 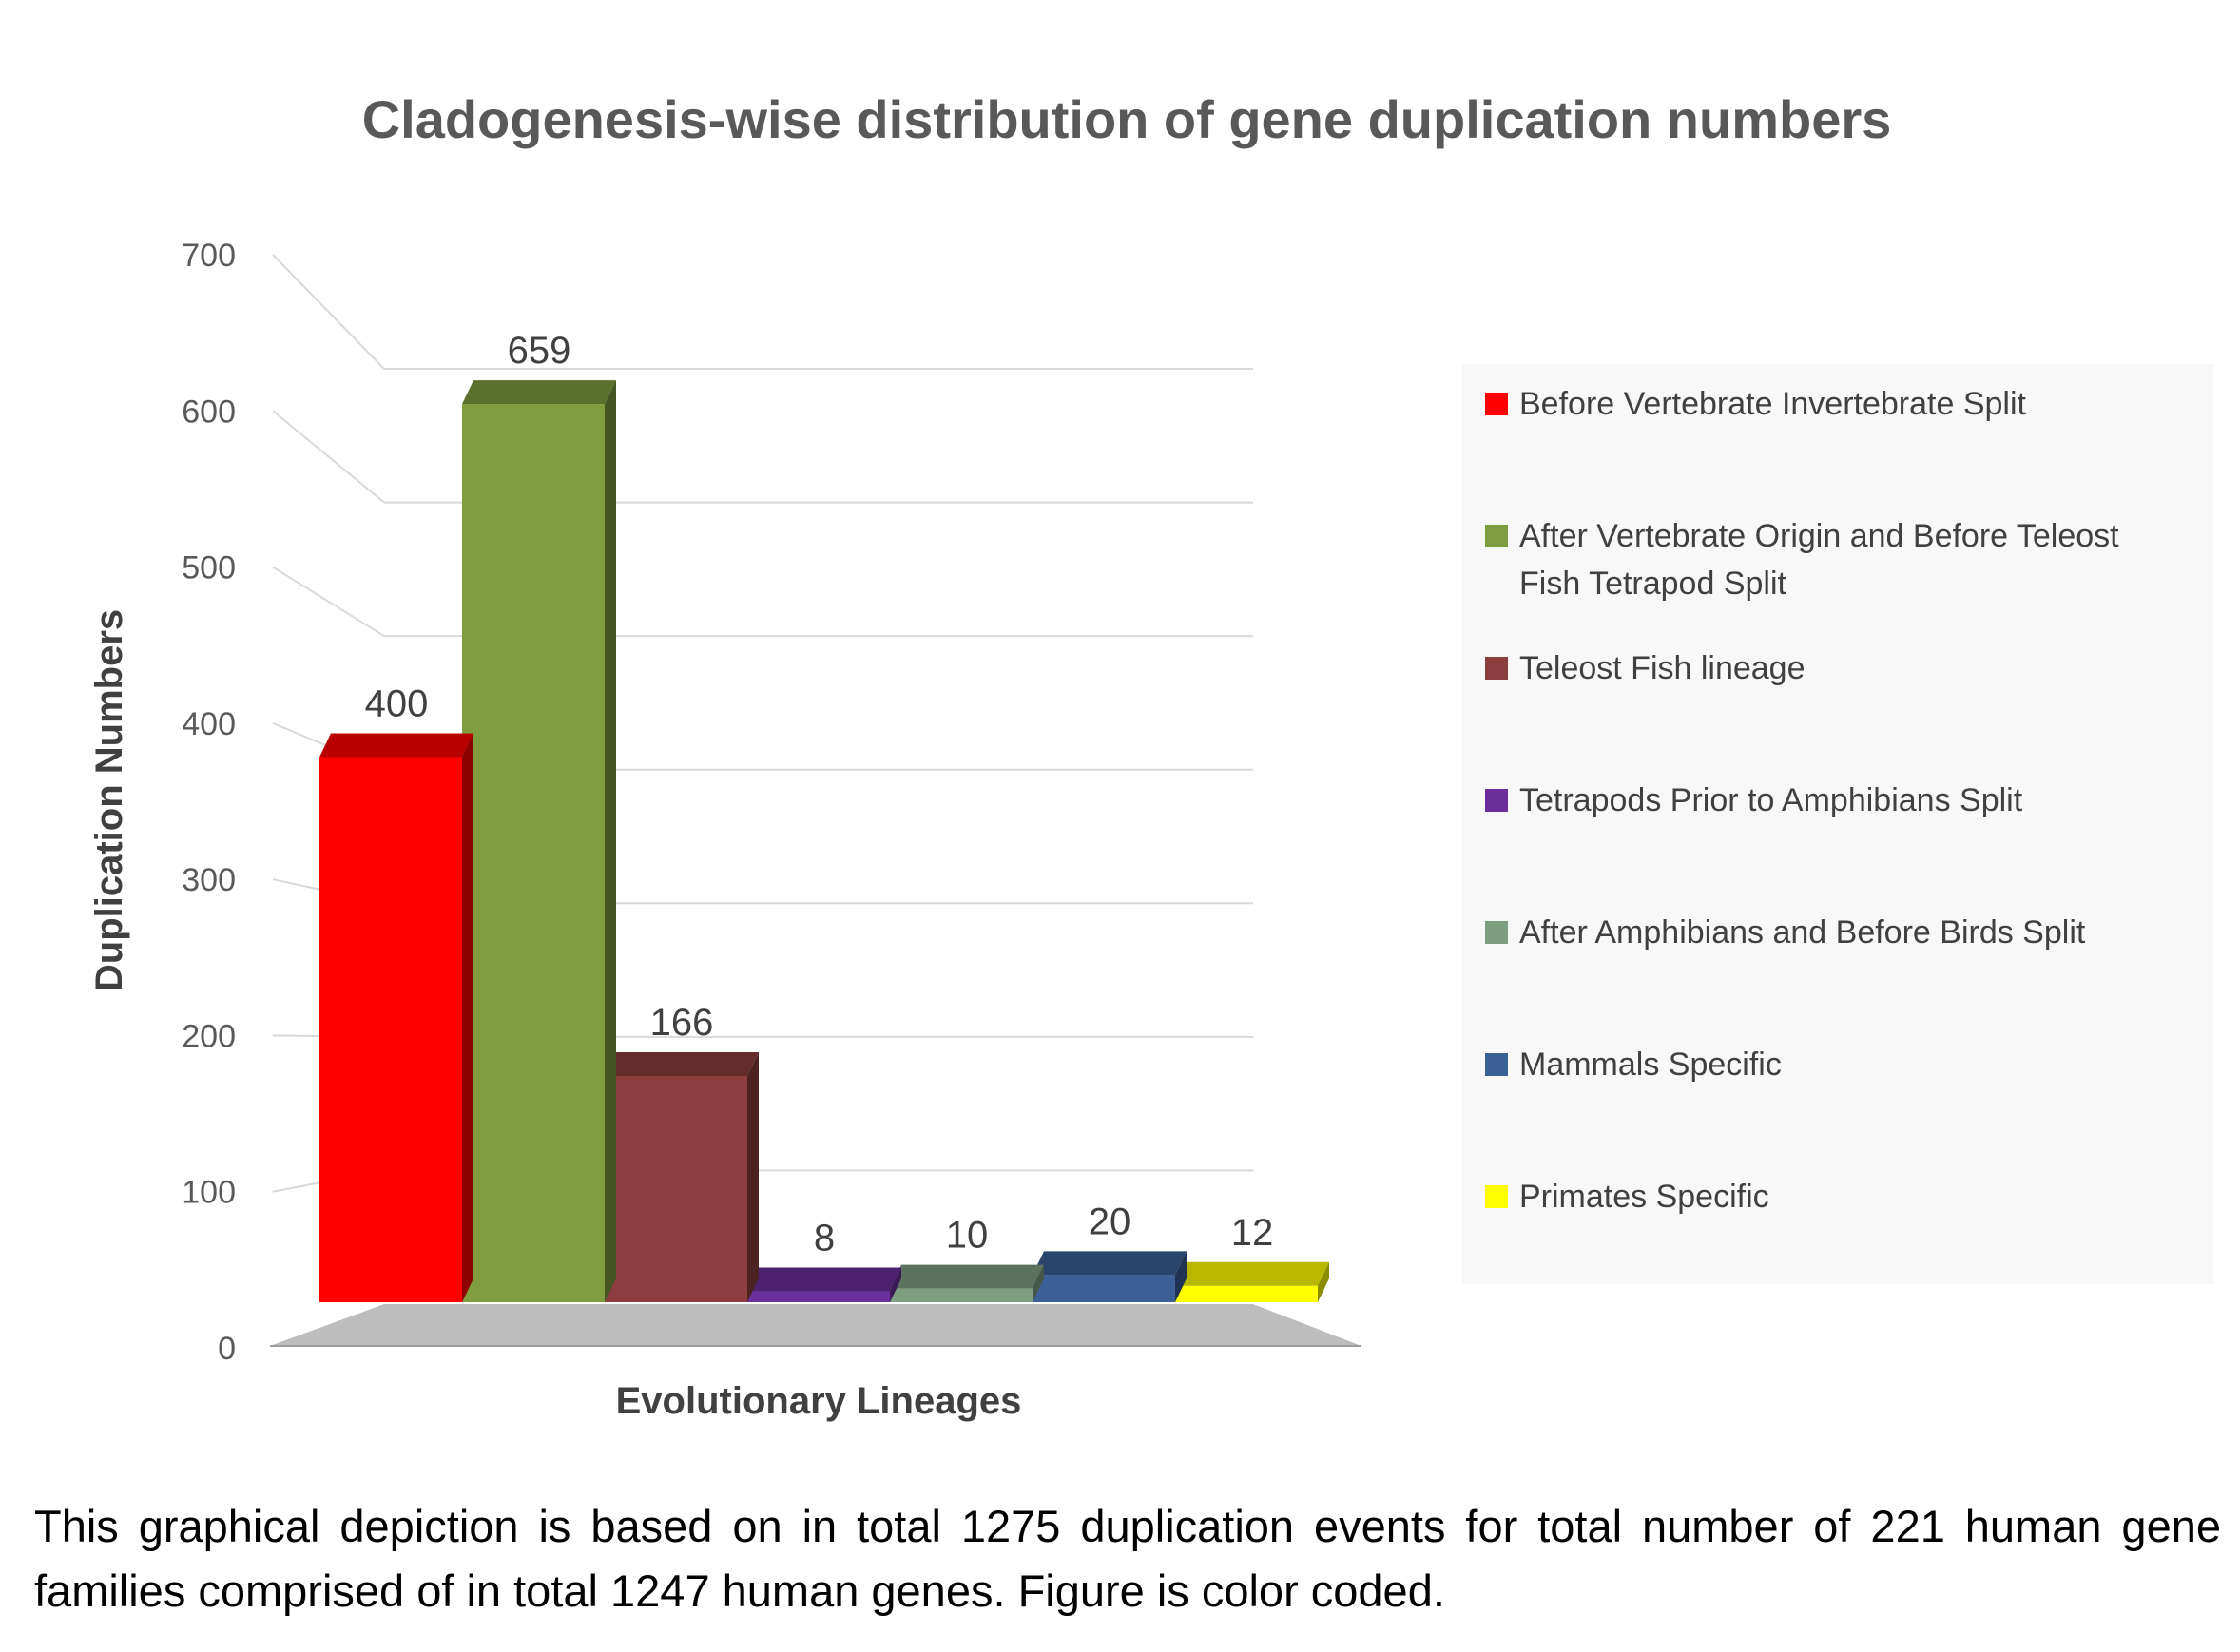 What do you see at coordinates (1773, 404) in the screenshot?
I see `legend-label: Before Vertebrate Invertebrate Split` at bounding box center [1773, 404].